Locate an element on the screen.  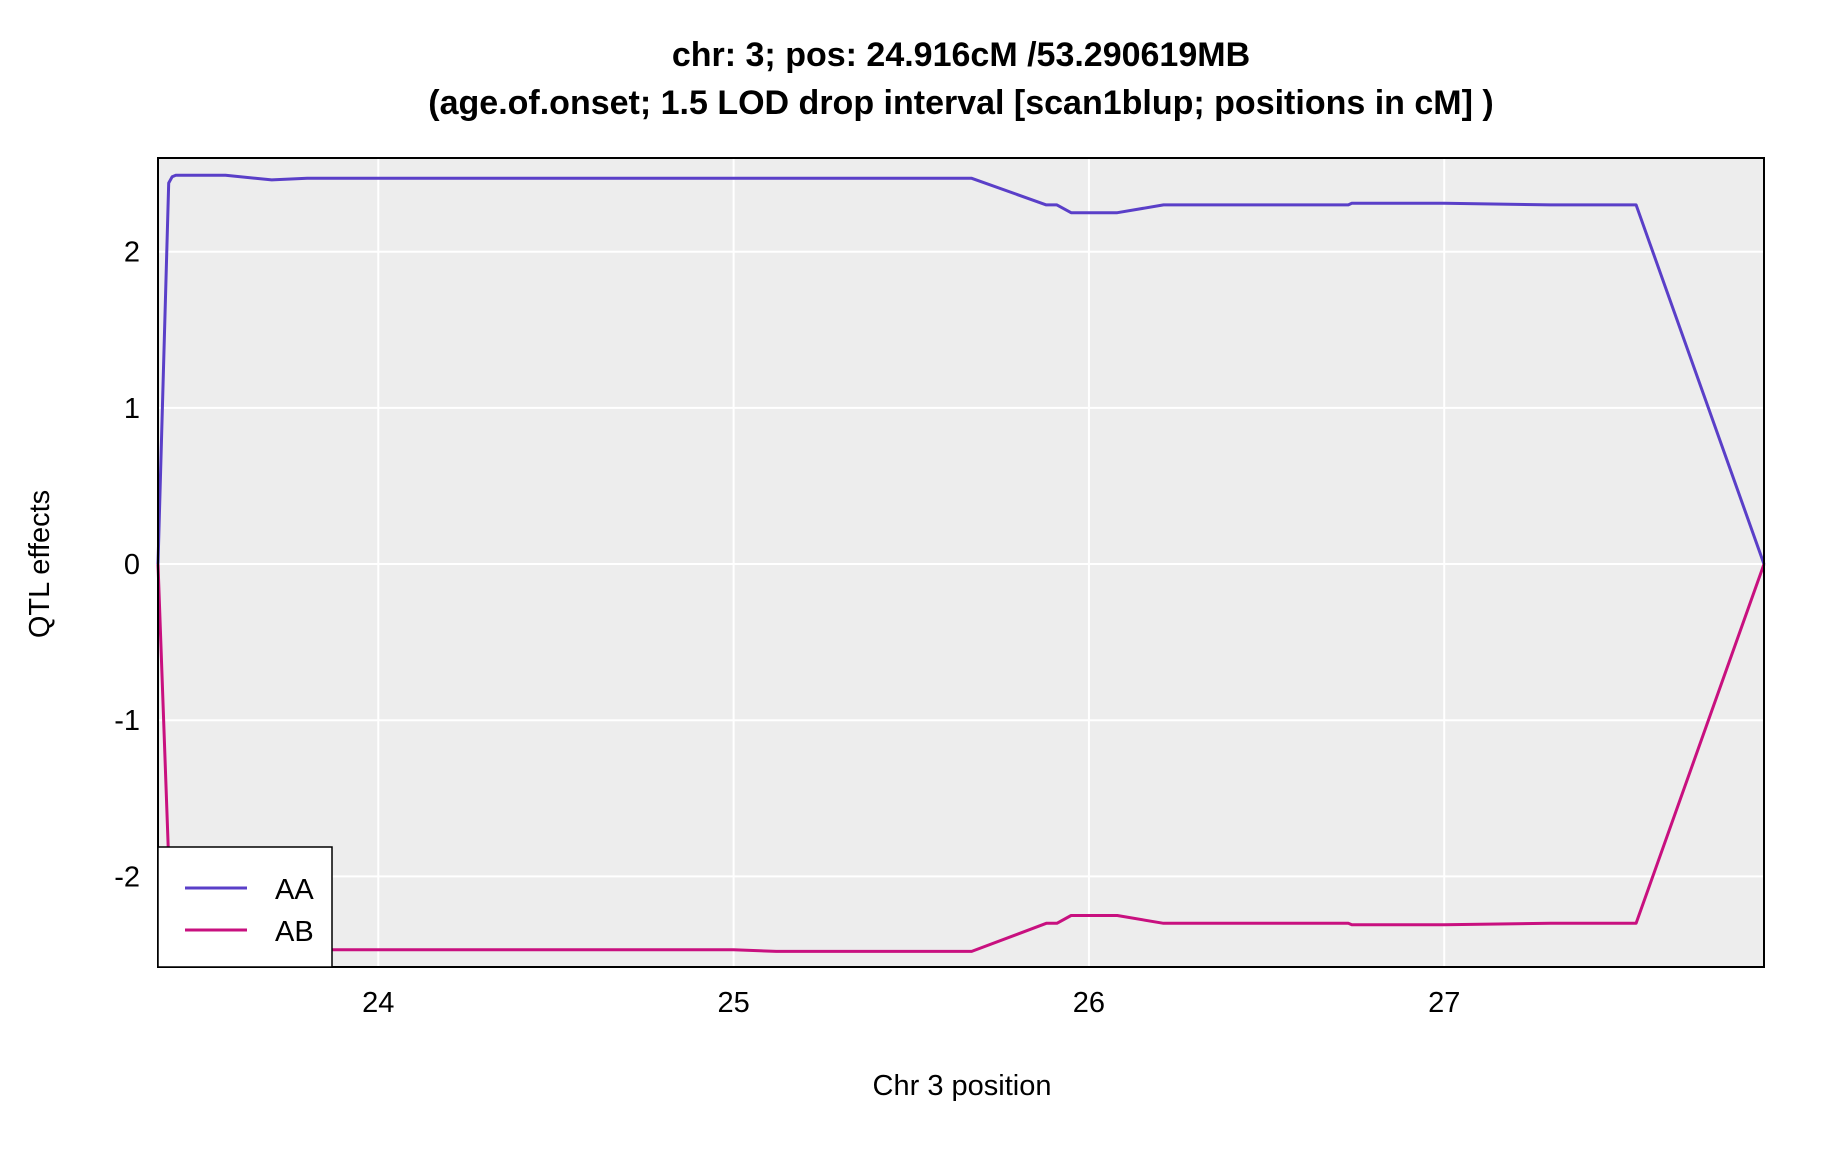
y-axis-label: QTL effects is located at coordinates (40, 564).